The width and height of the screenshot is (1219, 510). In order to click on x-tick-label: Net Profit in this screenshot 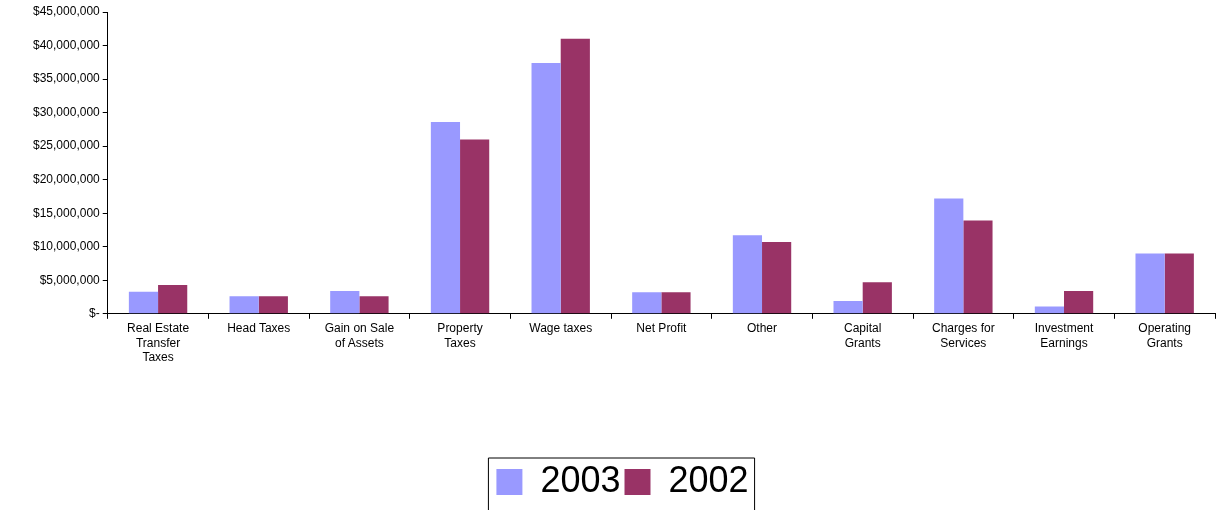, I will do `click(662, 328)`.